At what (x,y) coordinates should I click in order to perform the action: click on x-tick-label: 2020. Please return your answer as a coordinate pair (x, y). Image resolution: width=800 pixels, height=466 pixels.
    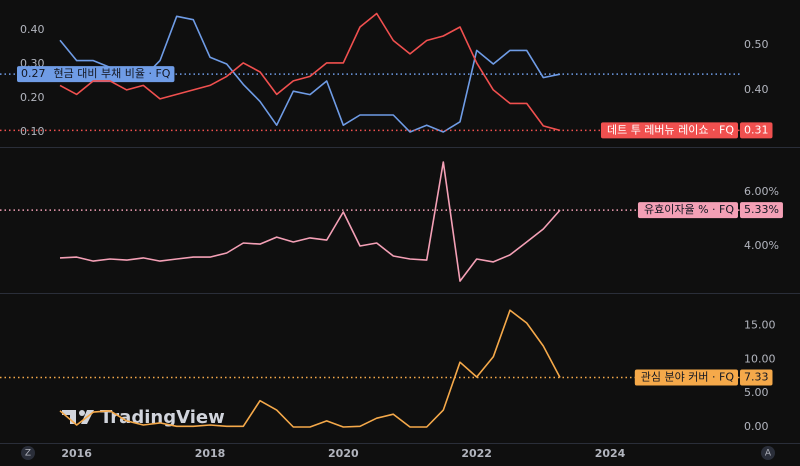
    Looking at the image, I should click on (343, 453).